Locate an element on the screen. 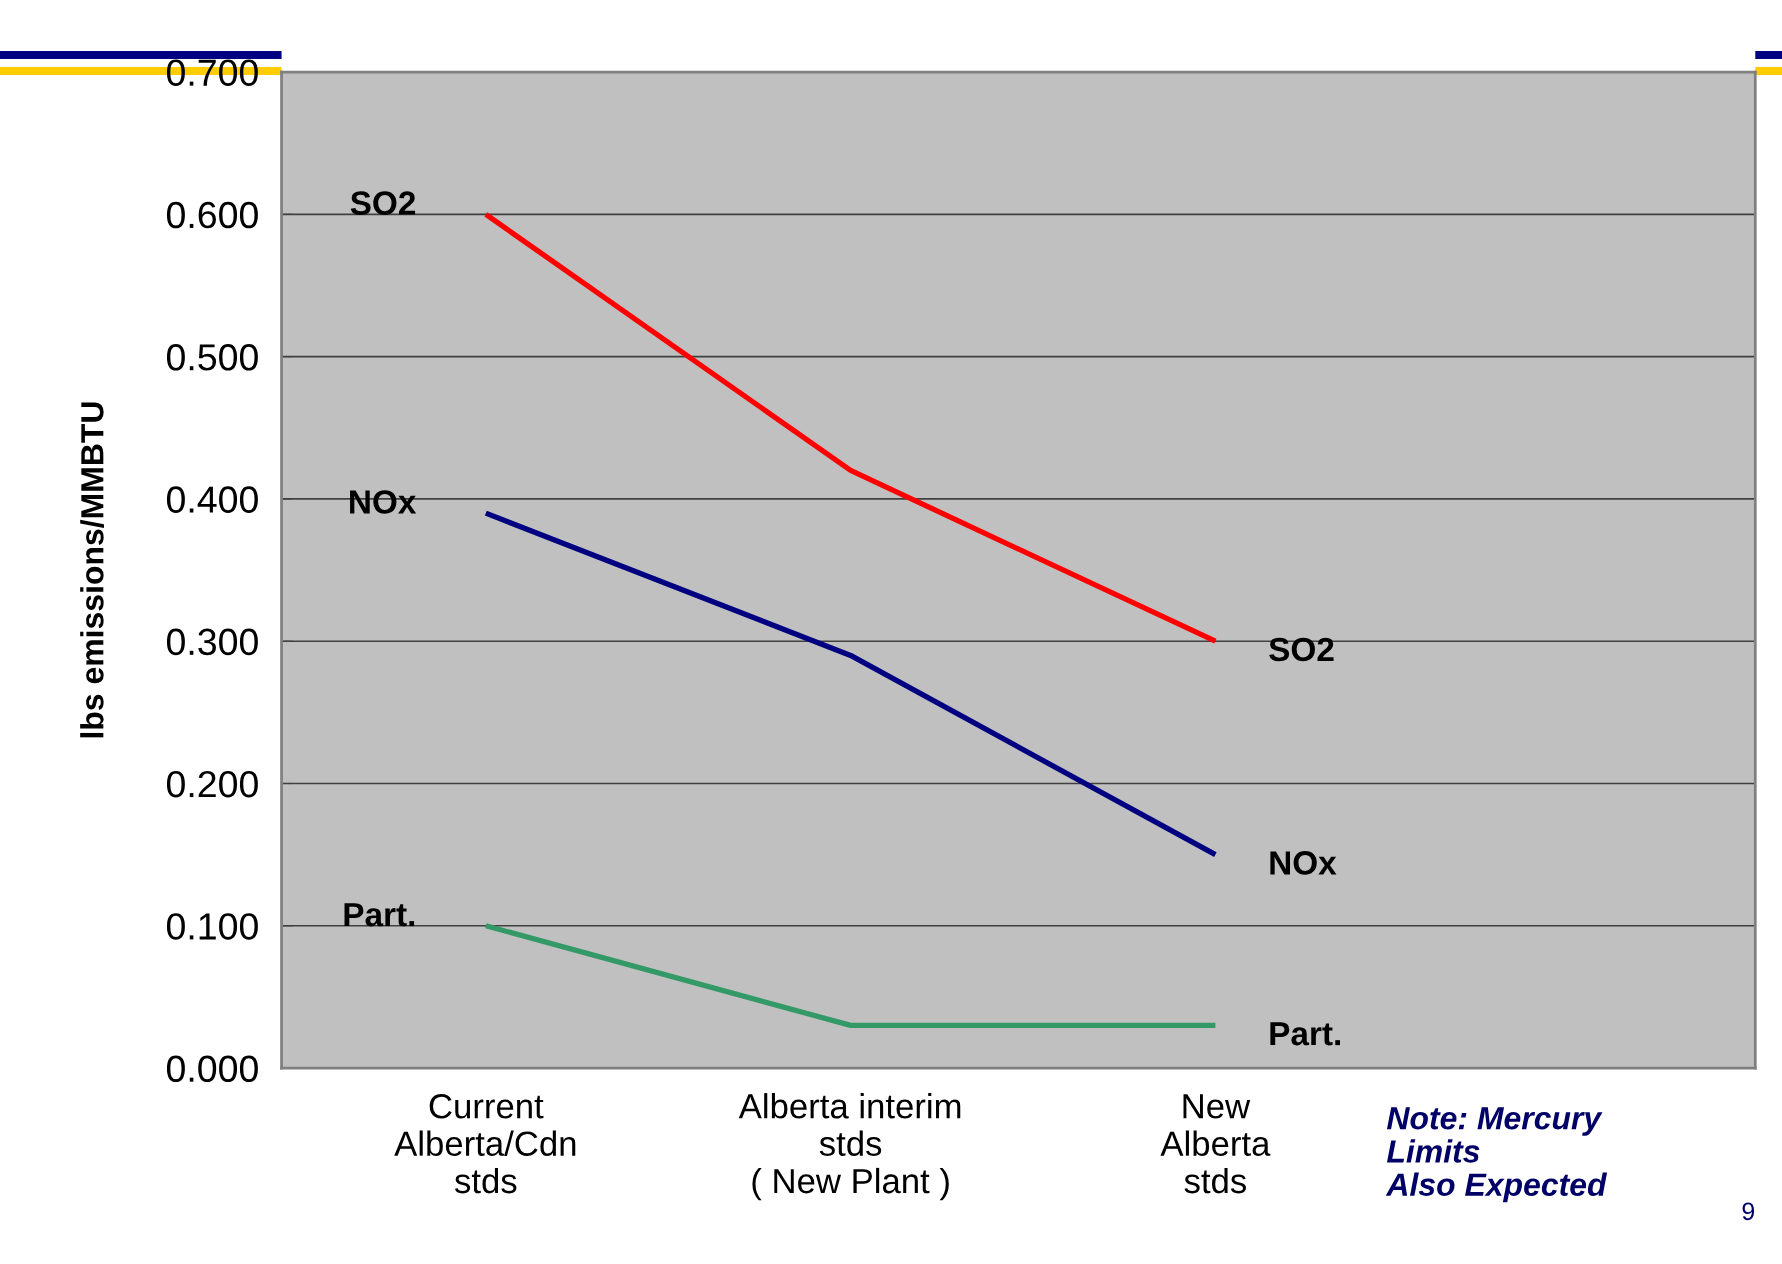 The image size is (1782, 1264). y-tick-label: 0.500 is located at coordinates (212, 357).